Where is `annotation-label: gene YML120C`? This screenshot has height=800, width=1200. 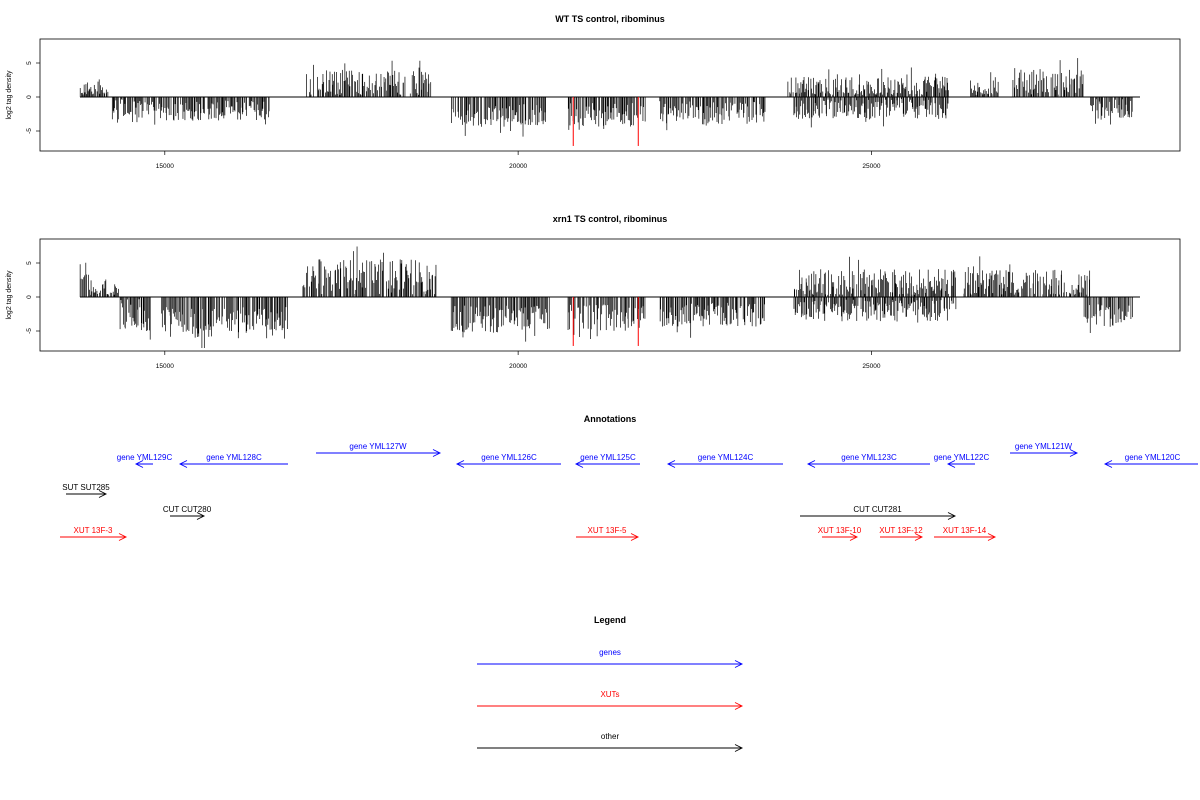
annotation-label: gene YML120C is located at coordinates (1153, 457).